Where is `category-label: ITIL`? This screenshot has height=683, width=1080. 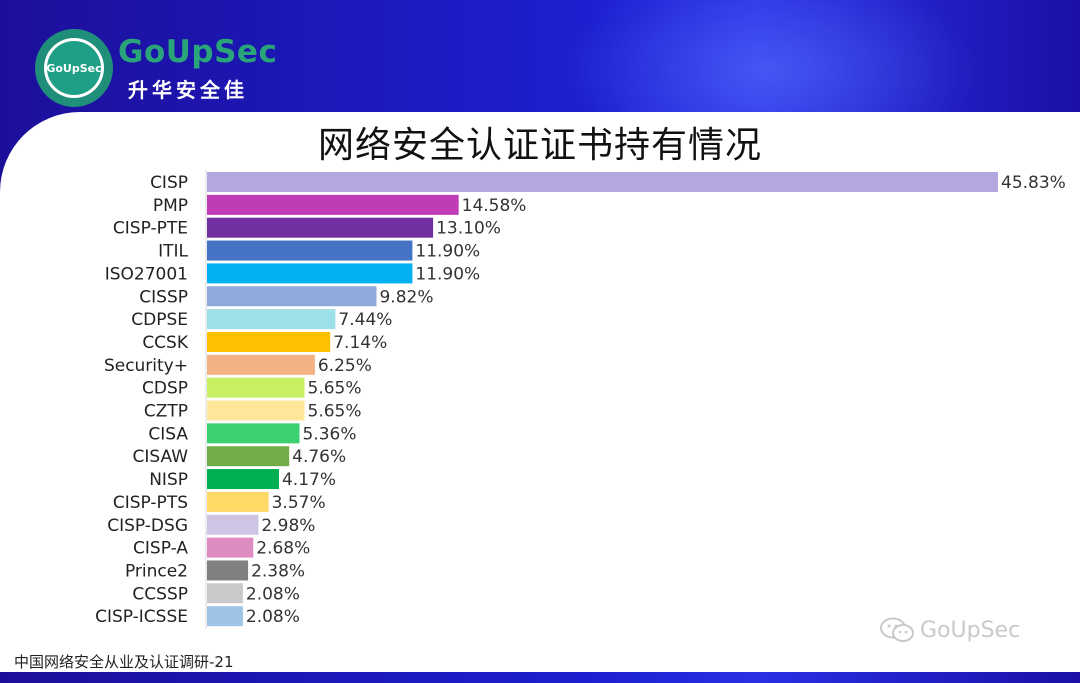
category-label: ITIL is located at coordinates (173, 252).